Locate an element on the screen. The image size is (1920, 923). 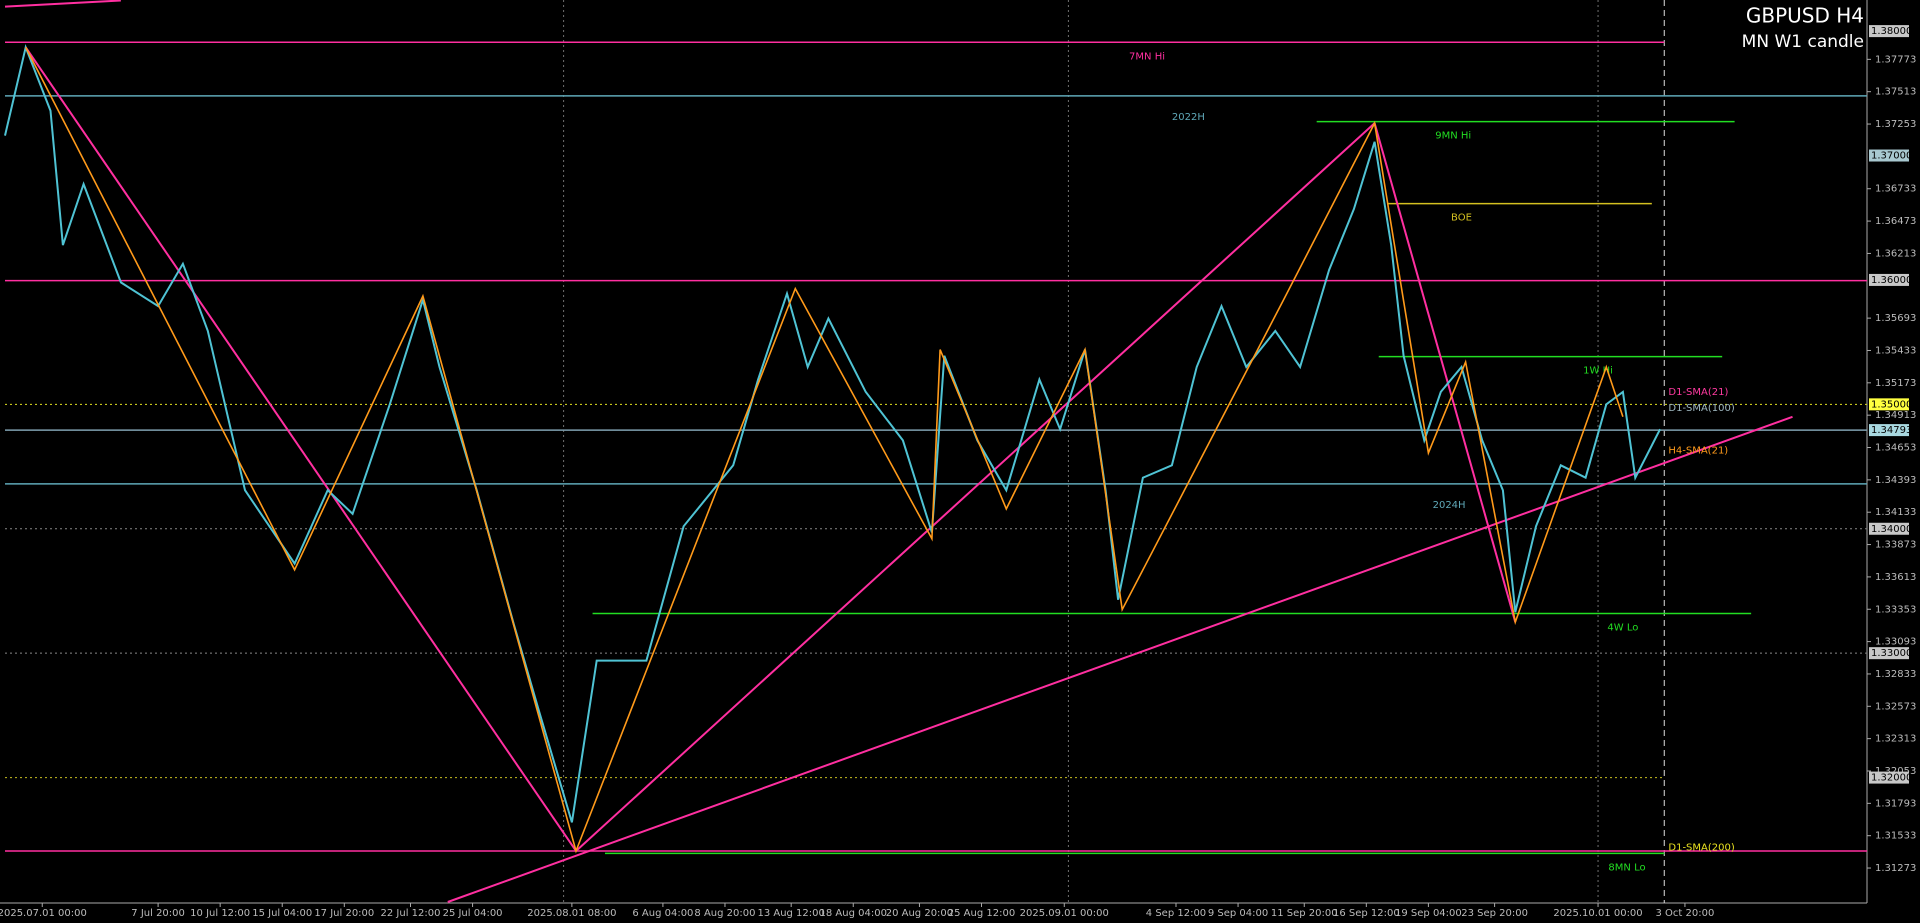
x-tick-label: 22 Jul 12:00 is located at coordinates (411, 913).